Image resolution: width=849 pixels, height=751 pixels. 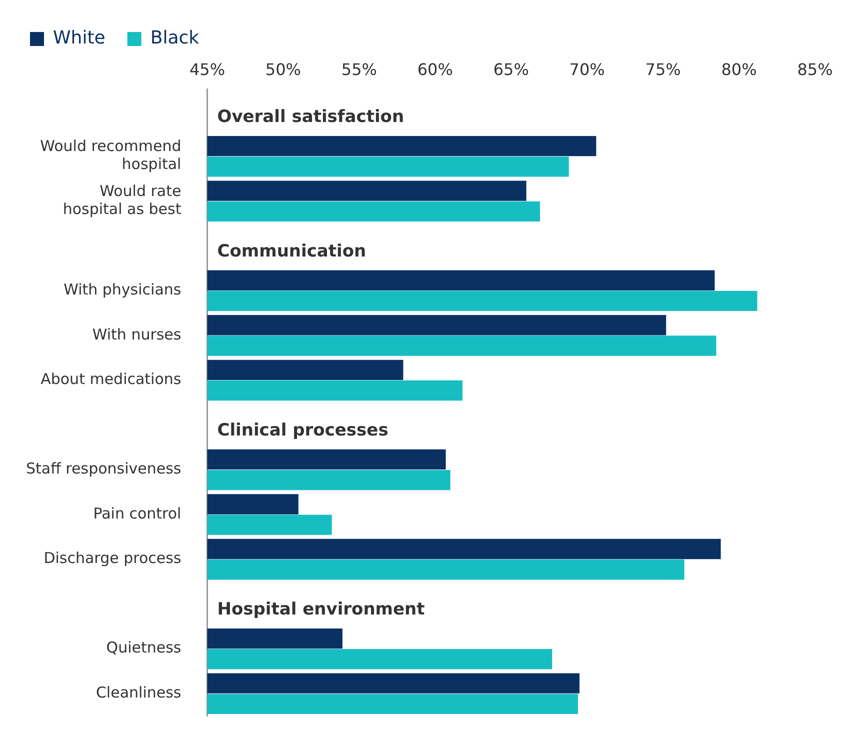 What do you see at coordinates (815, 69) in the screenshot?
I see `x-tick-label: 85%` at bounding box center [815, 69].